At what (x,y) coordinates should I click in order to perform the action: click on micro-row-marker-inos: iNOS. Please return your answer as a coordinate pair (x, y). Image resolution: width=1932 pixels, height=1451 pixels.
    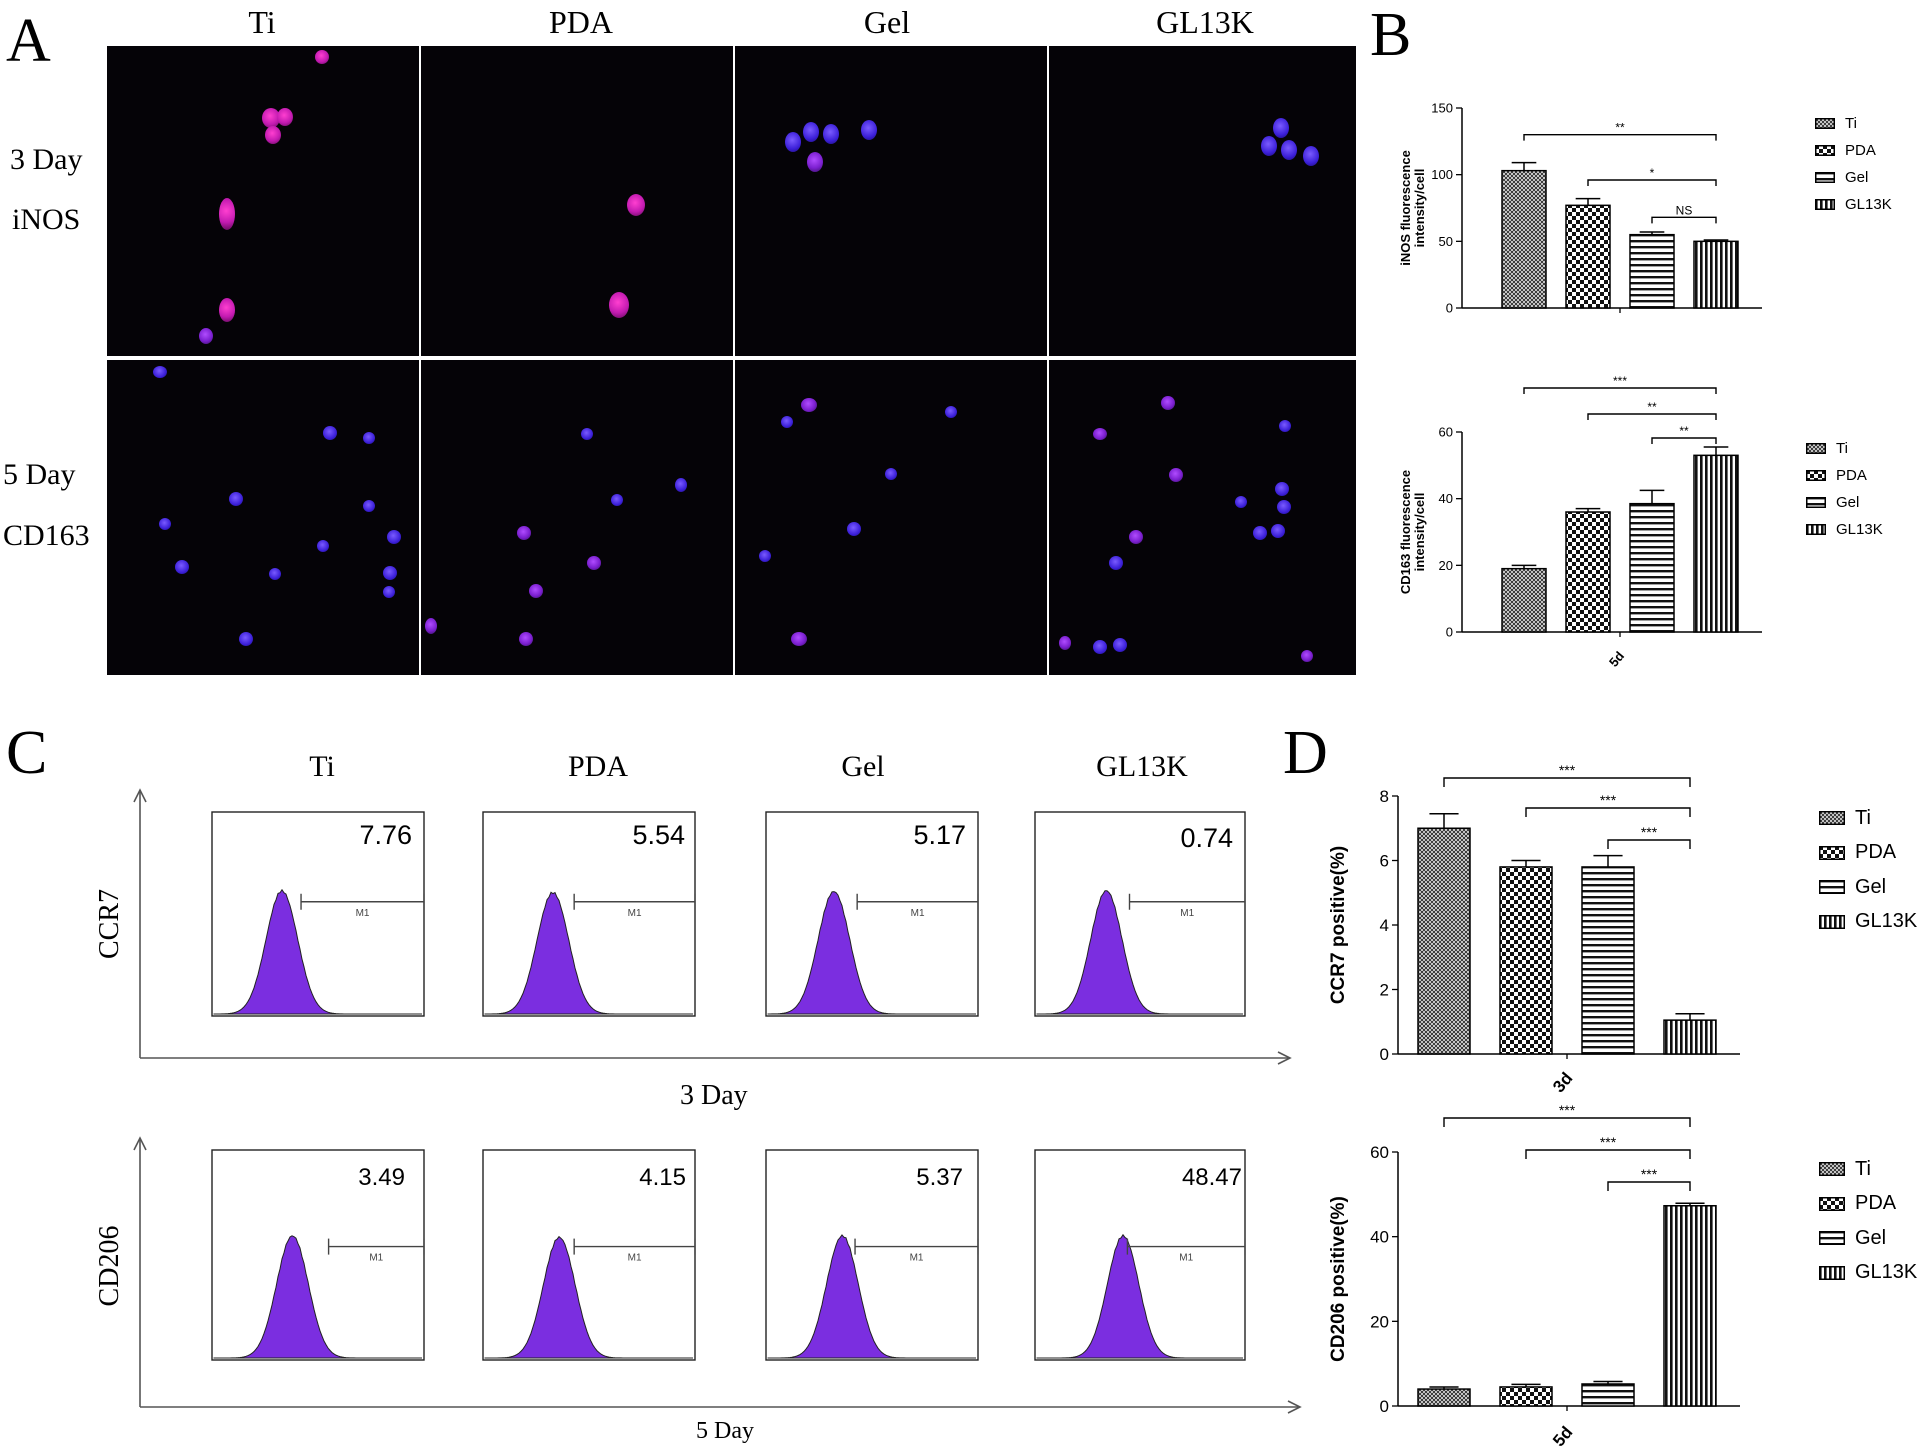
    Looking at the image, I should click on (46, 219).